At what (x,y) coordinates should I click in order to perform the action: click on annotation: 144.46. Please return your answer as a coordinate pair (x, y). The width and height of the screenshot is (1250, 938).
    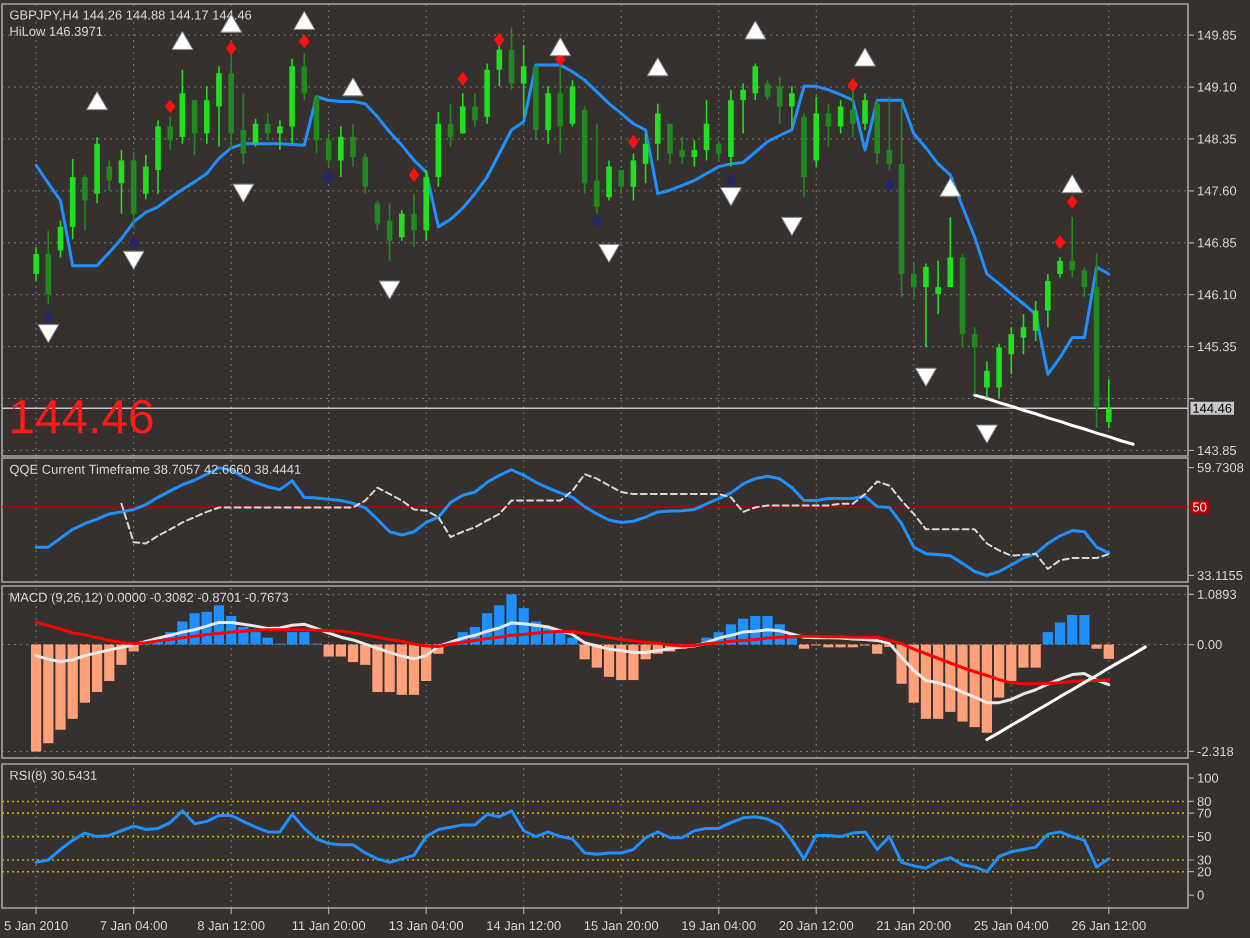
    Looking at the image, I should click on (82, 416).